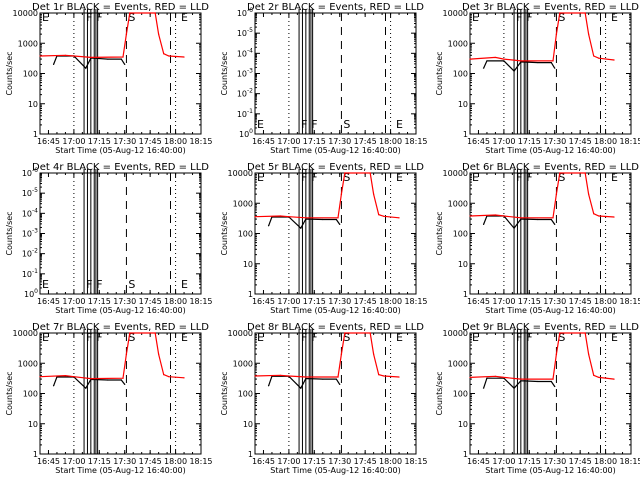 This screenshot has width=640, height=480. I want to click on x-tick-label: 18:00, so click(390, 141).